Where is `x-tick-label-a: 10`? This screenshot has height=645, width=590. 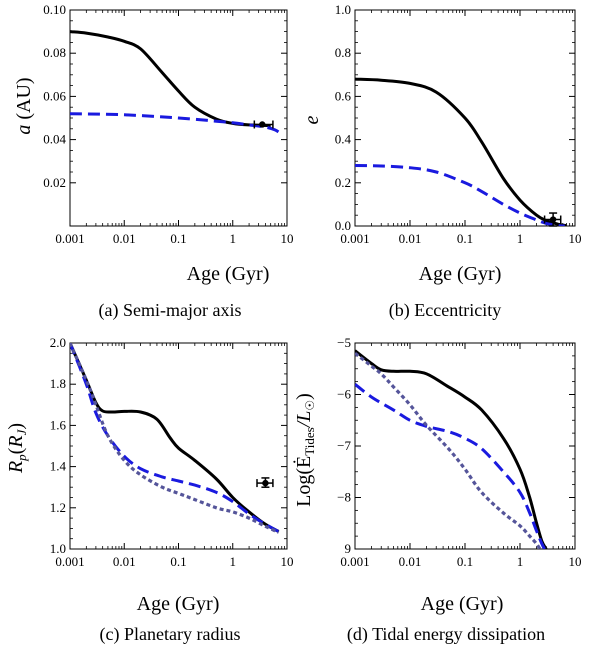 x-tick-label-a: 10 is located at coordinates (287, 238).